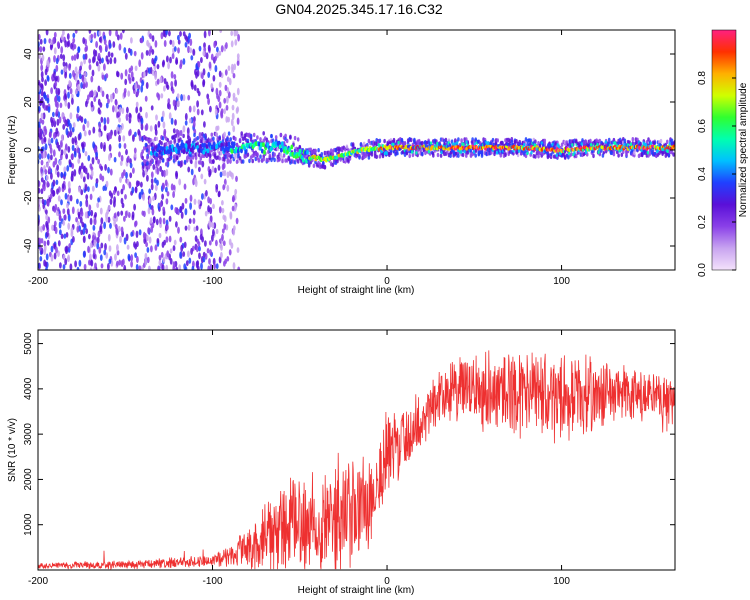 This screenshot has width=750, height=600. What do you see at coordinates (213, 281) in the screenshot?
I see `x-tick-label: -100` at bounding box center [213, 281].